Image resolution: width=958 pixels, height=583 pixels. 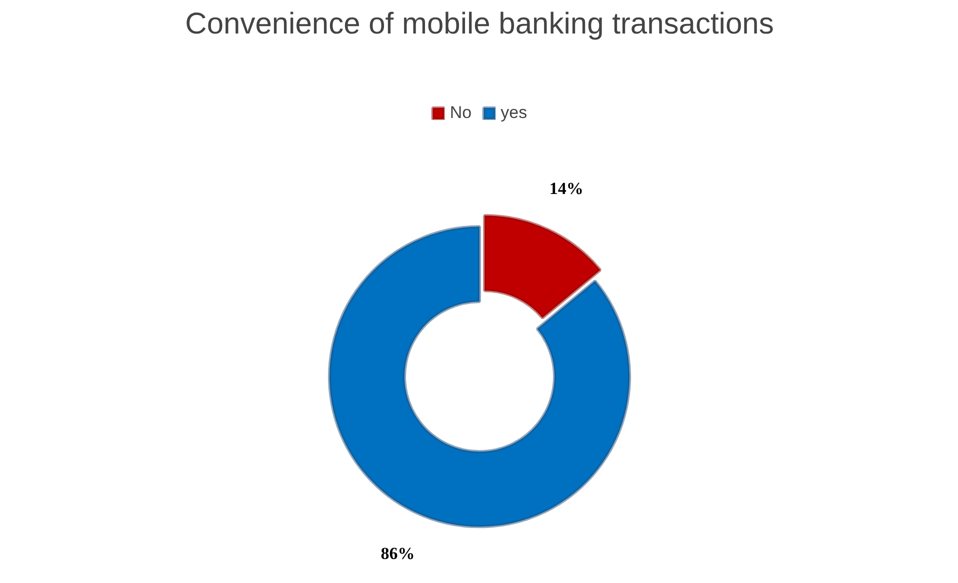 I want to click on data-label: 14%, so click(x=566, y=188).